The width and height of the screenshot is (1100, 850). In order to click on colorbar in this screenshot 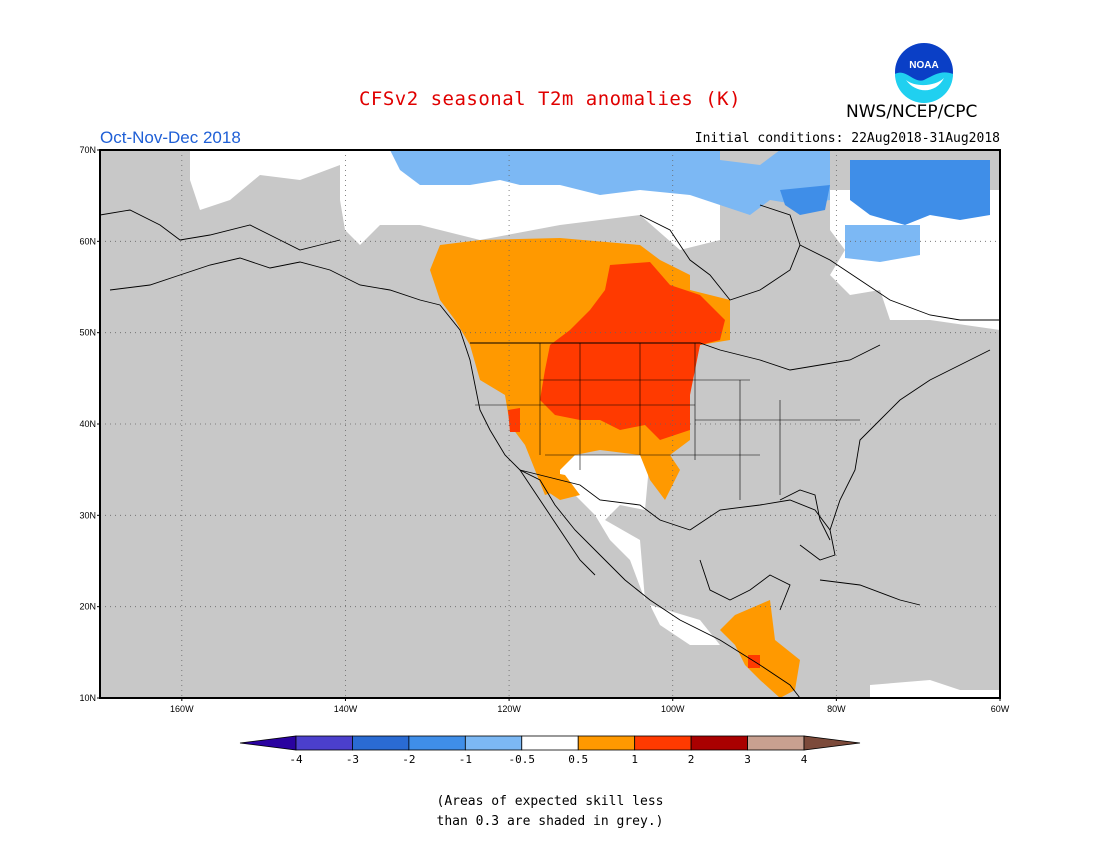, I will do `click(550, 743)`.